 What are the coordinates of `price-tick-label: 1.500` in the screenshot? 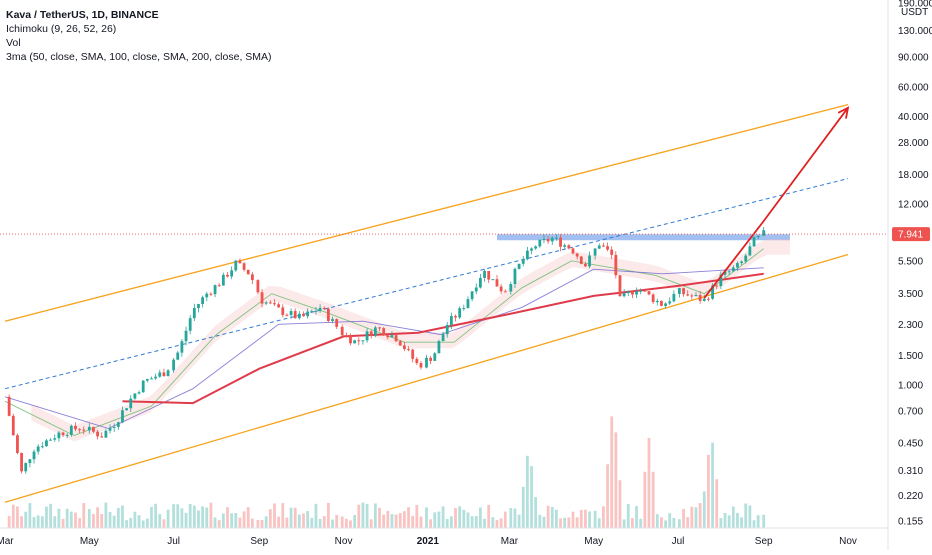 It's located at (910, 356).